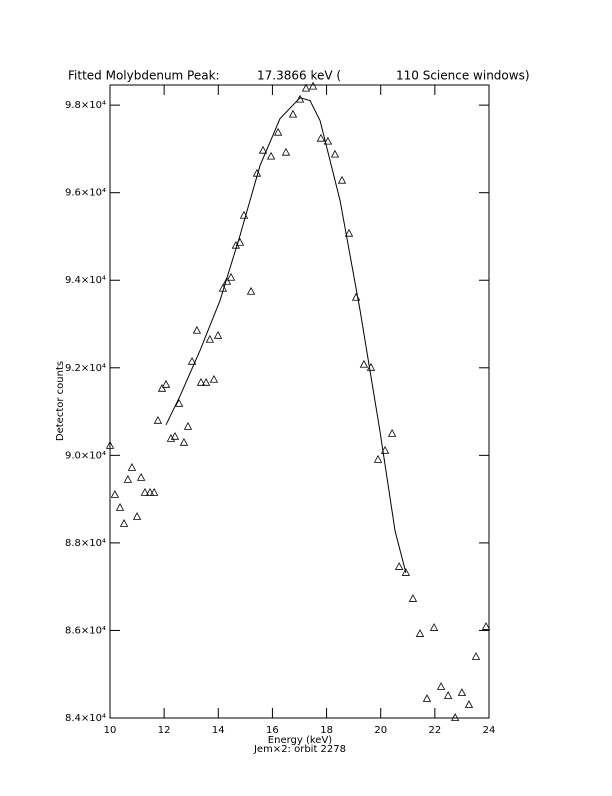 The height and width of the screenshot is (796, 612). What do you see at coordinates (489, 730) in the screenshot?
I see `x-tick-label: 24` at bounding box center [489, 730].